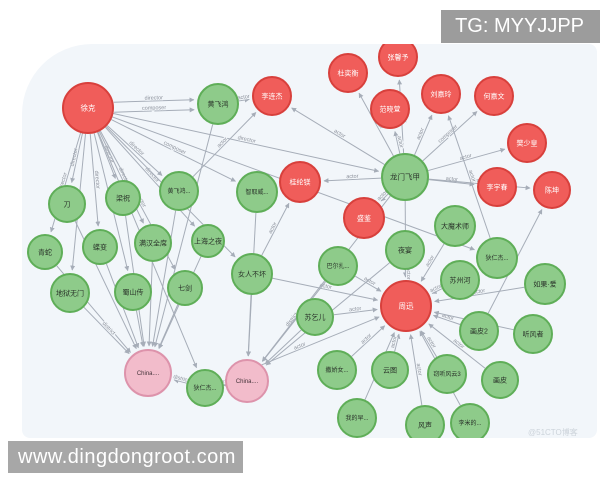 The image size is (600, 480). What do you see at coordinates (45, 252) in the screenshot?
I see `graph-node-qingshe: 青蛇` at bounding box center [45, 252].